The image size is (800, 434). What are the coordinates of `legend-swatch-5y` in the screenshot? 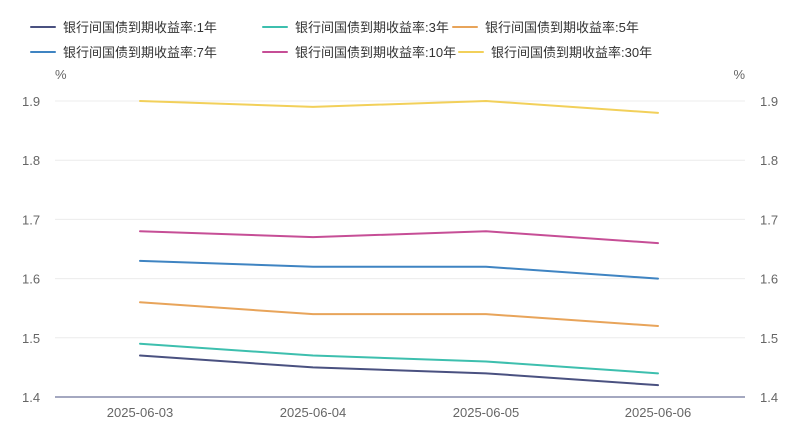 It's located at (465, 26).